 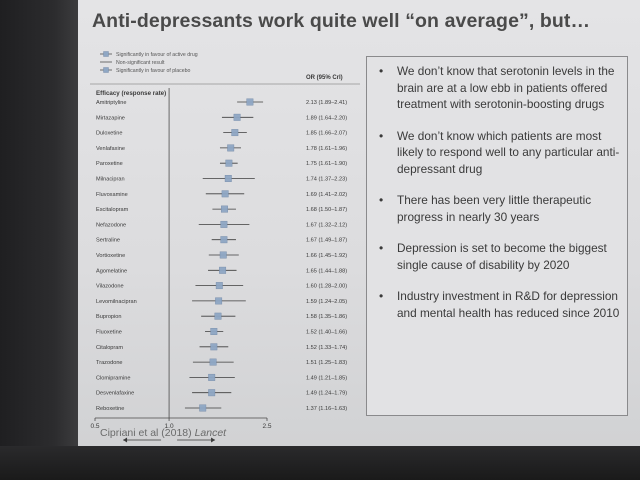 What do you see at coordinates (210, 433) in the screenshot?
I see `citation-journal: Lancet` at bounding box center [210, 433].